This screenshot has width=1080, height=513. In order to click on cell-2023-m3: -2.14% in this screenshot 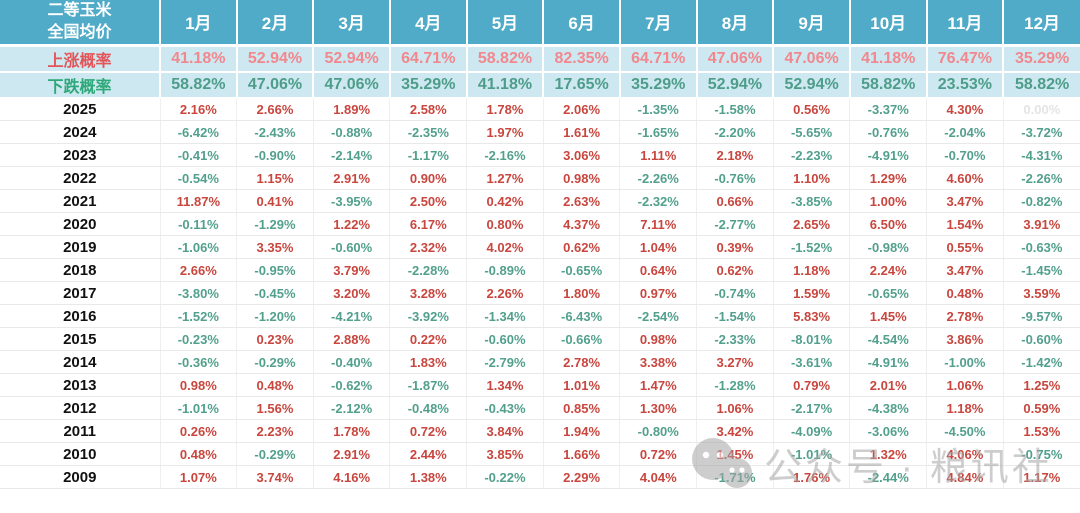, I will do `click(352, 155)`.